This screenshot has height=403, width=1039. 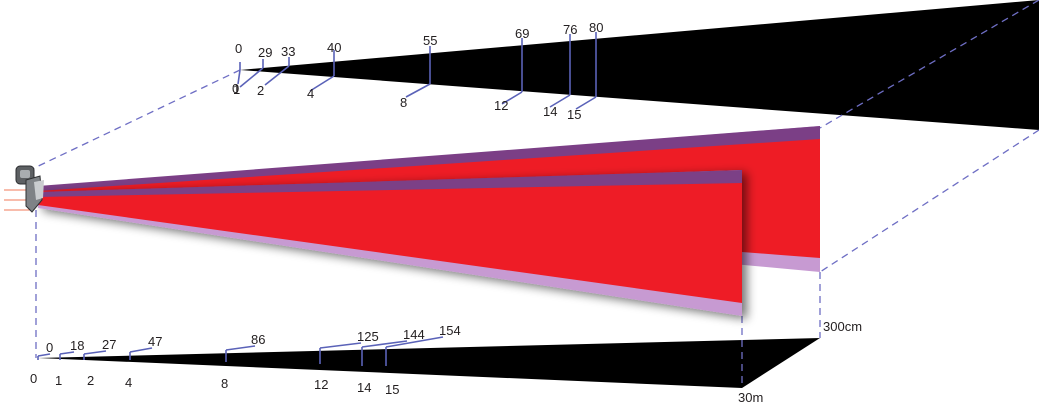 I want to click on bottom-tick-4: 47 4, so click(x=143, y=362).